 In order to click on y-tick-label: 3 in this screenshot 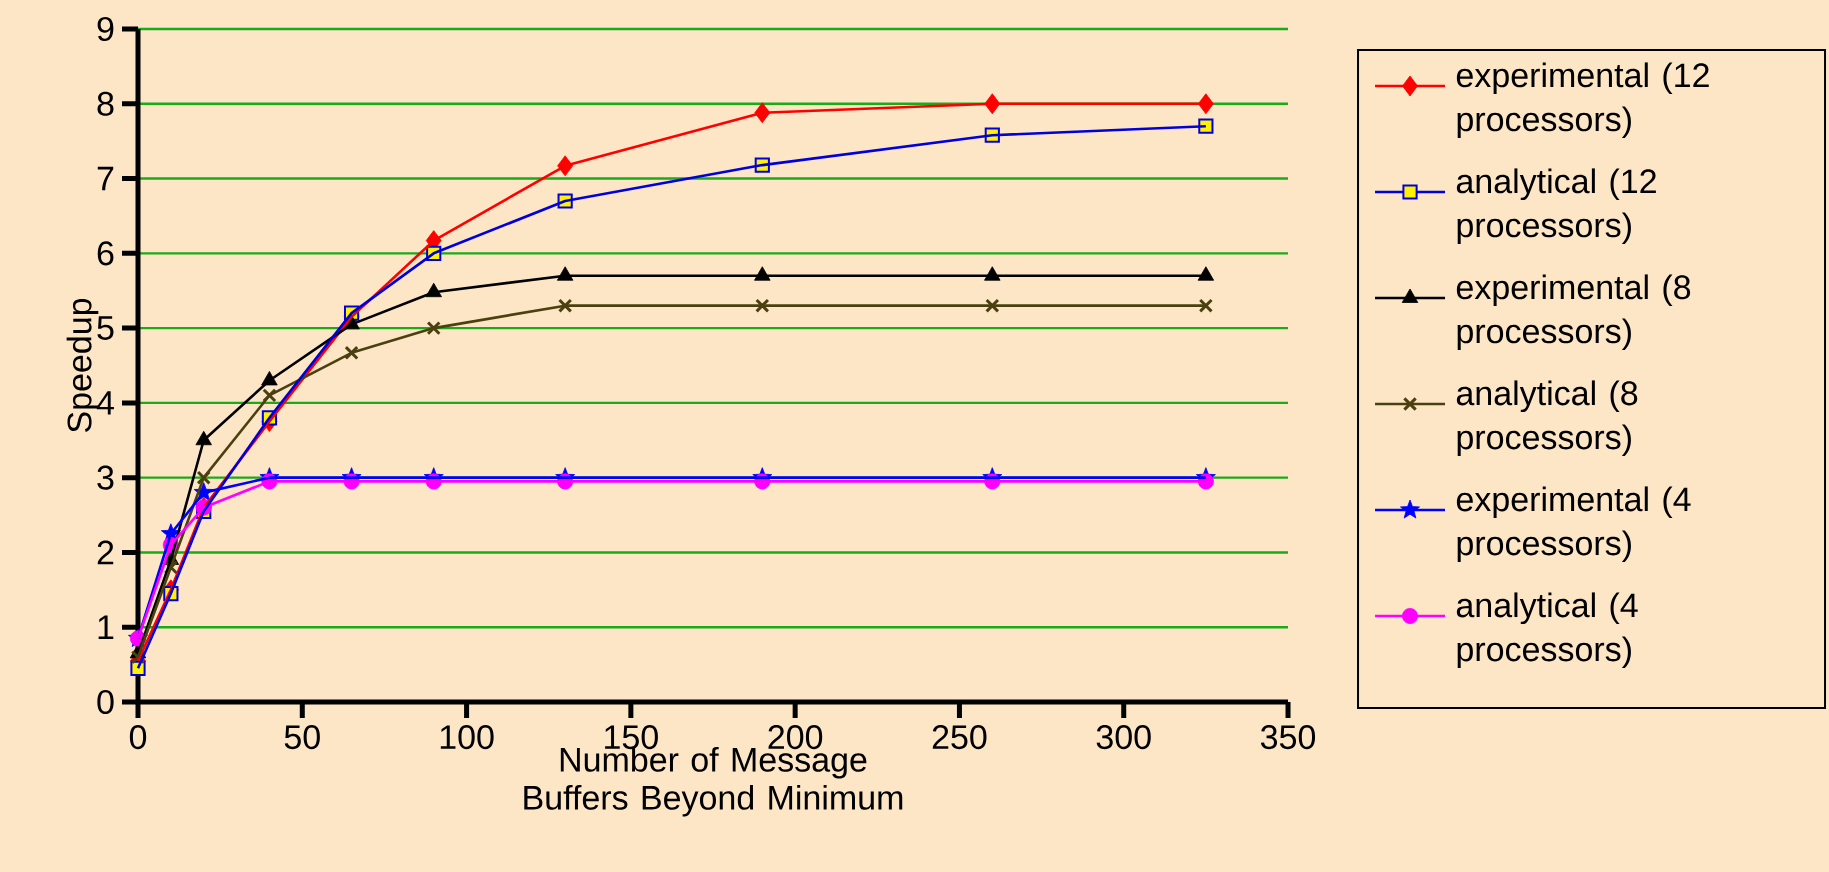, I will do `click(105, 477)`.